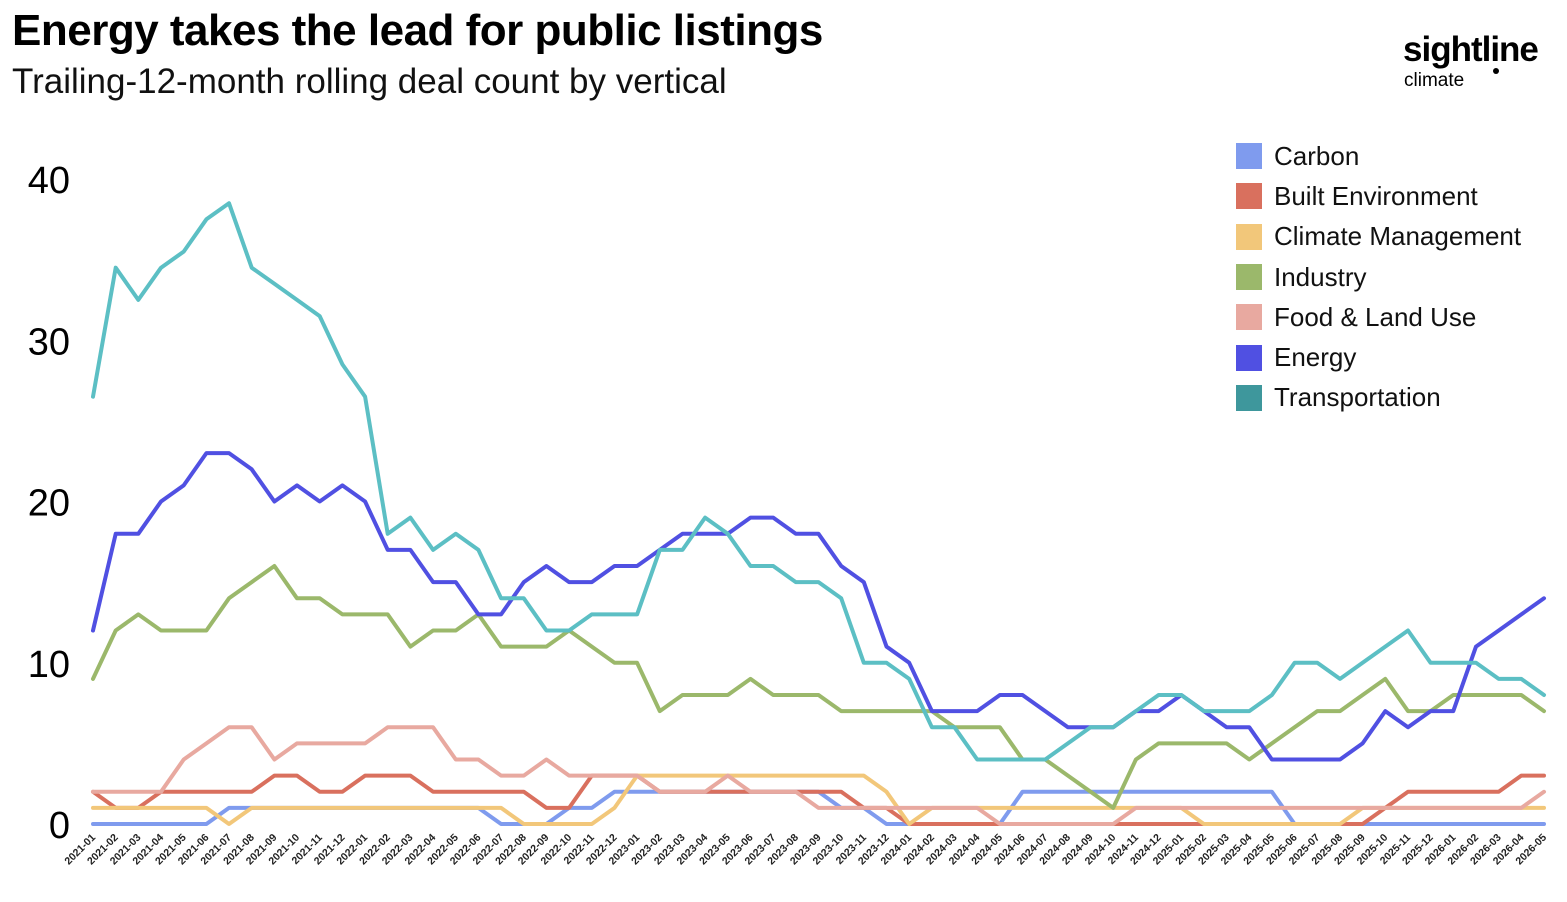 This screenshot has width=1567, height=902. I want to click on y-tick-label: 0, so click(59, 826).